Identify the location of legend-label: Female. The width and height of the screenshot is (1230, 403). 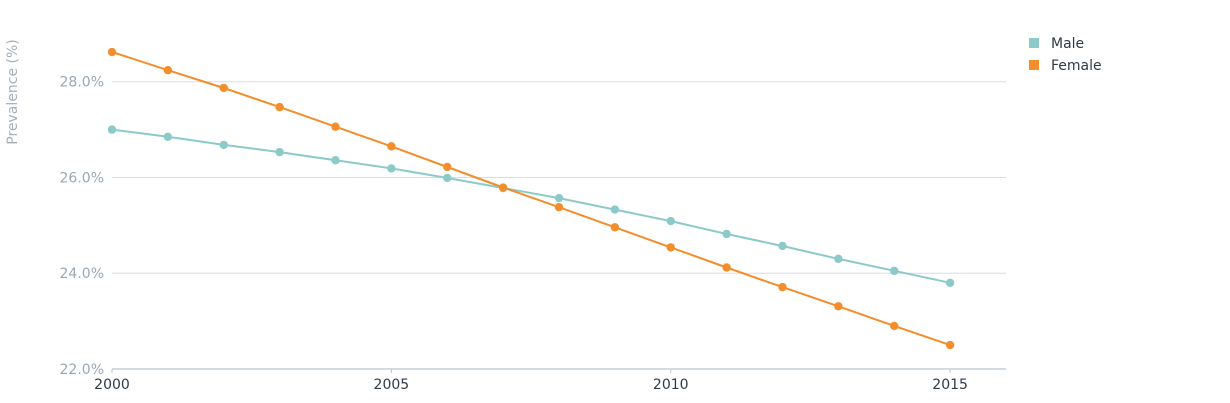
(1076, 66).